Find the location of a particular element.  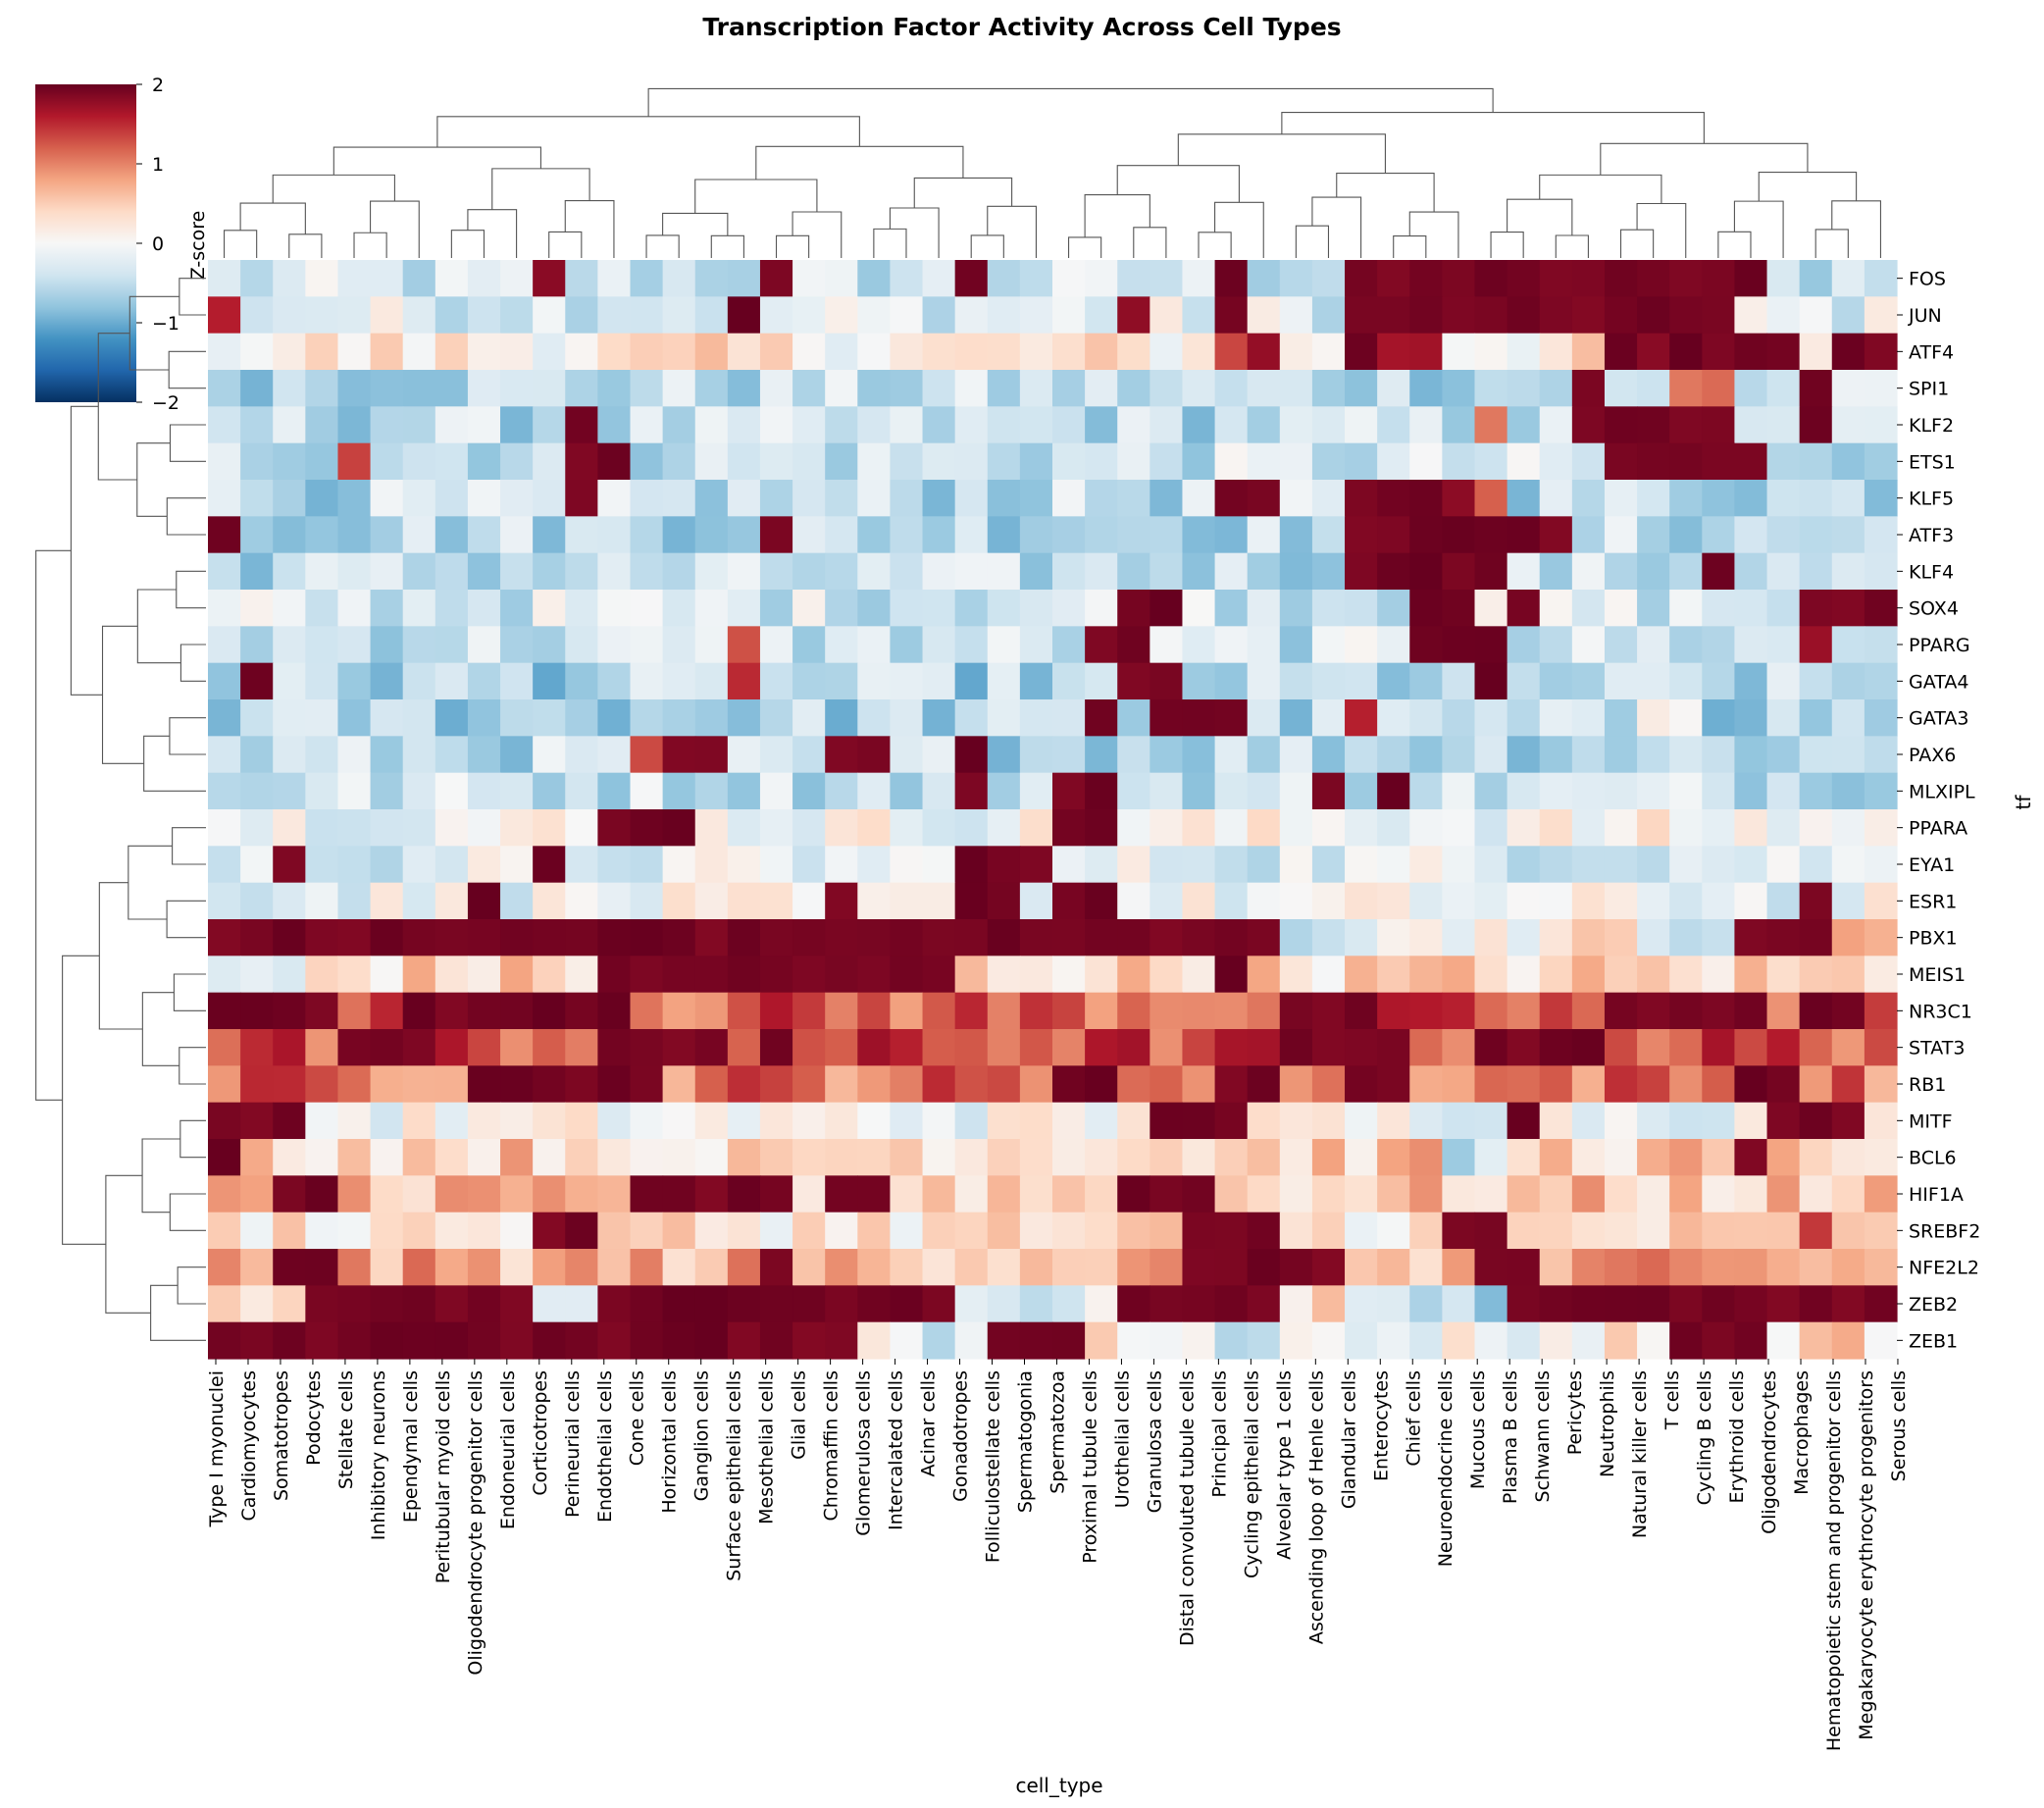

column-label: Inhibitory neurons is located at coordinates (379, 1455).